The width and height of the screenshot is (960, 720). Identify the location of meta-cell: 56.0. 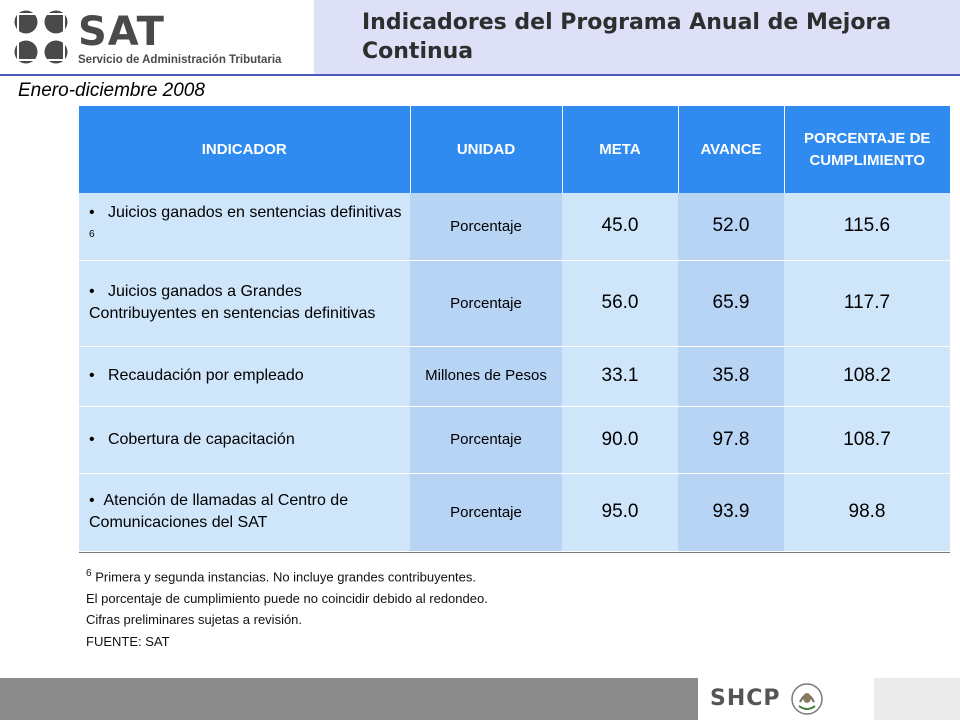
(620, 303).